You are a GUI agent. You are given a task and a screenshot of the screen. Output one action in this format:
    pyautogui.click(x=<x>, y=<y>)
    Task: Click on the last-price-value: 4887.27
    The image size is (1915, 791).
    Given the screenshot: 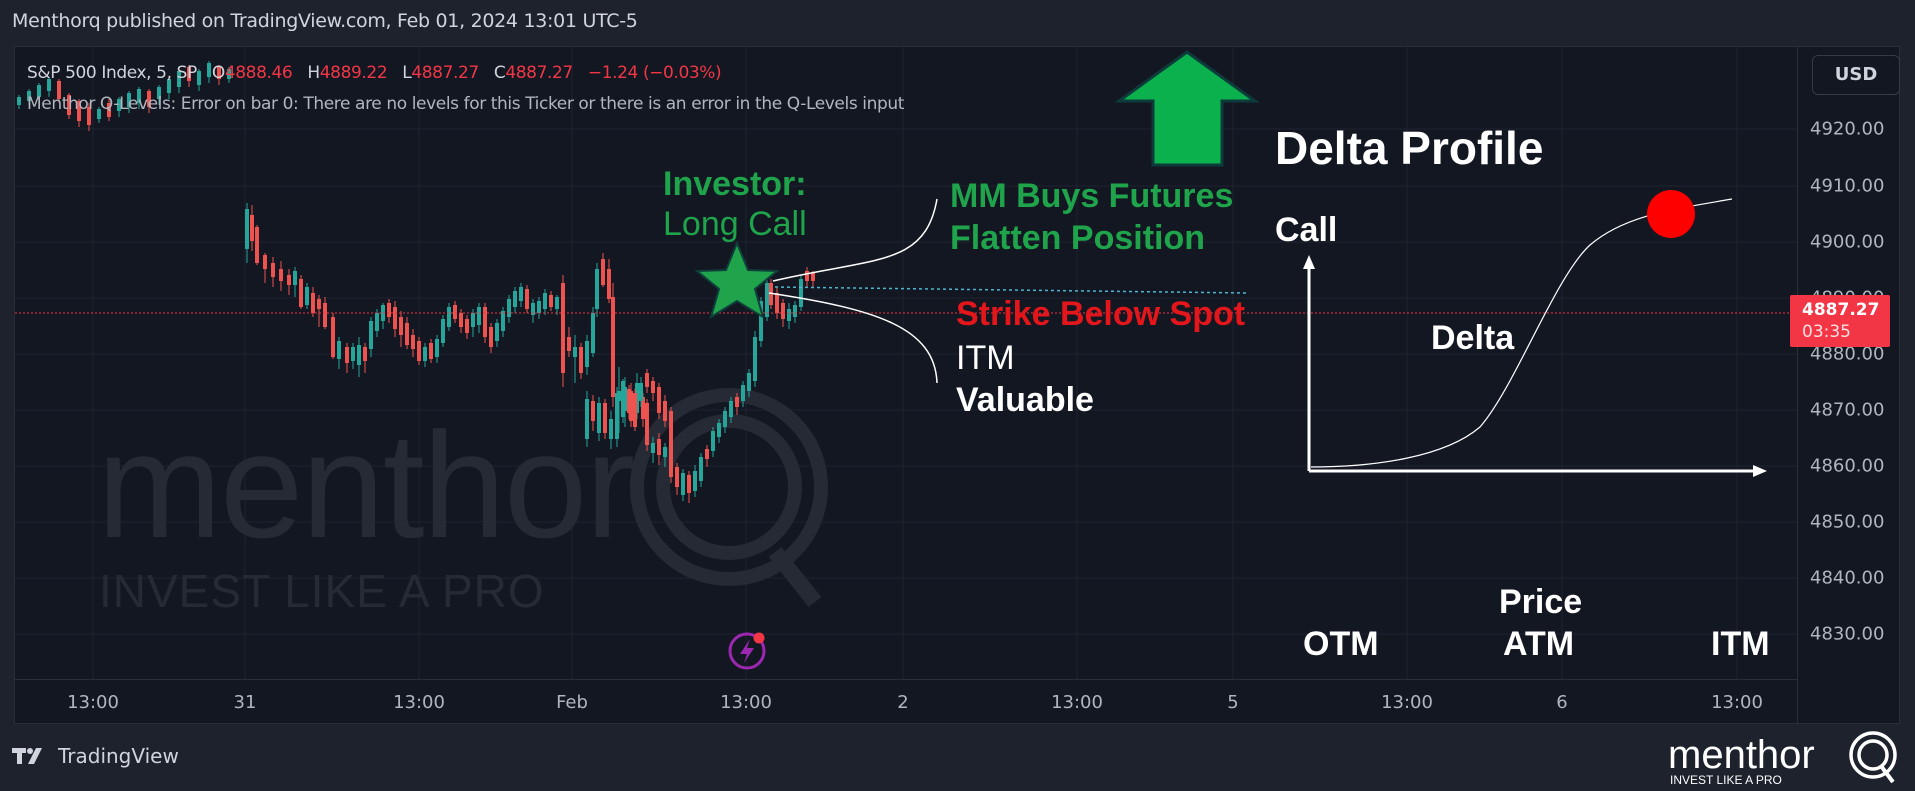 What is the action you would take?
    pyautogui.click(x=1841, y=310)
    